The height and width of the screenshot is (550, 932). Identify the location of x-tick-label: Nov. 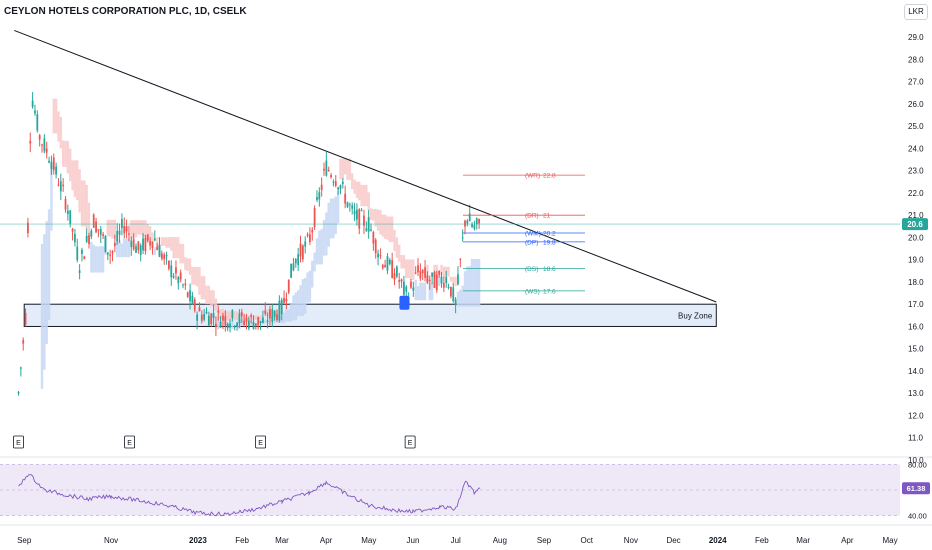
(631, 540).